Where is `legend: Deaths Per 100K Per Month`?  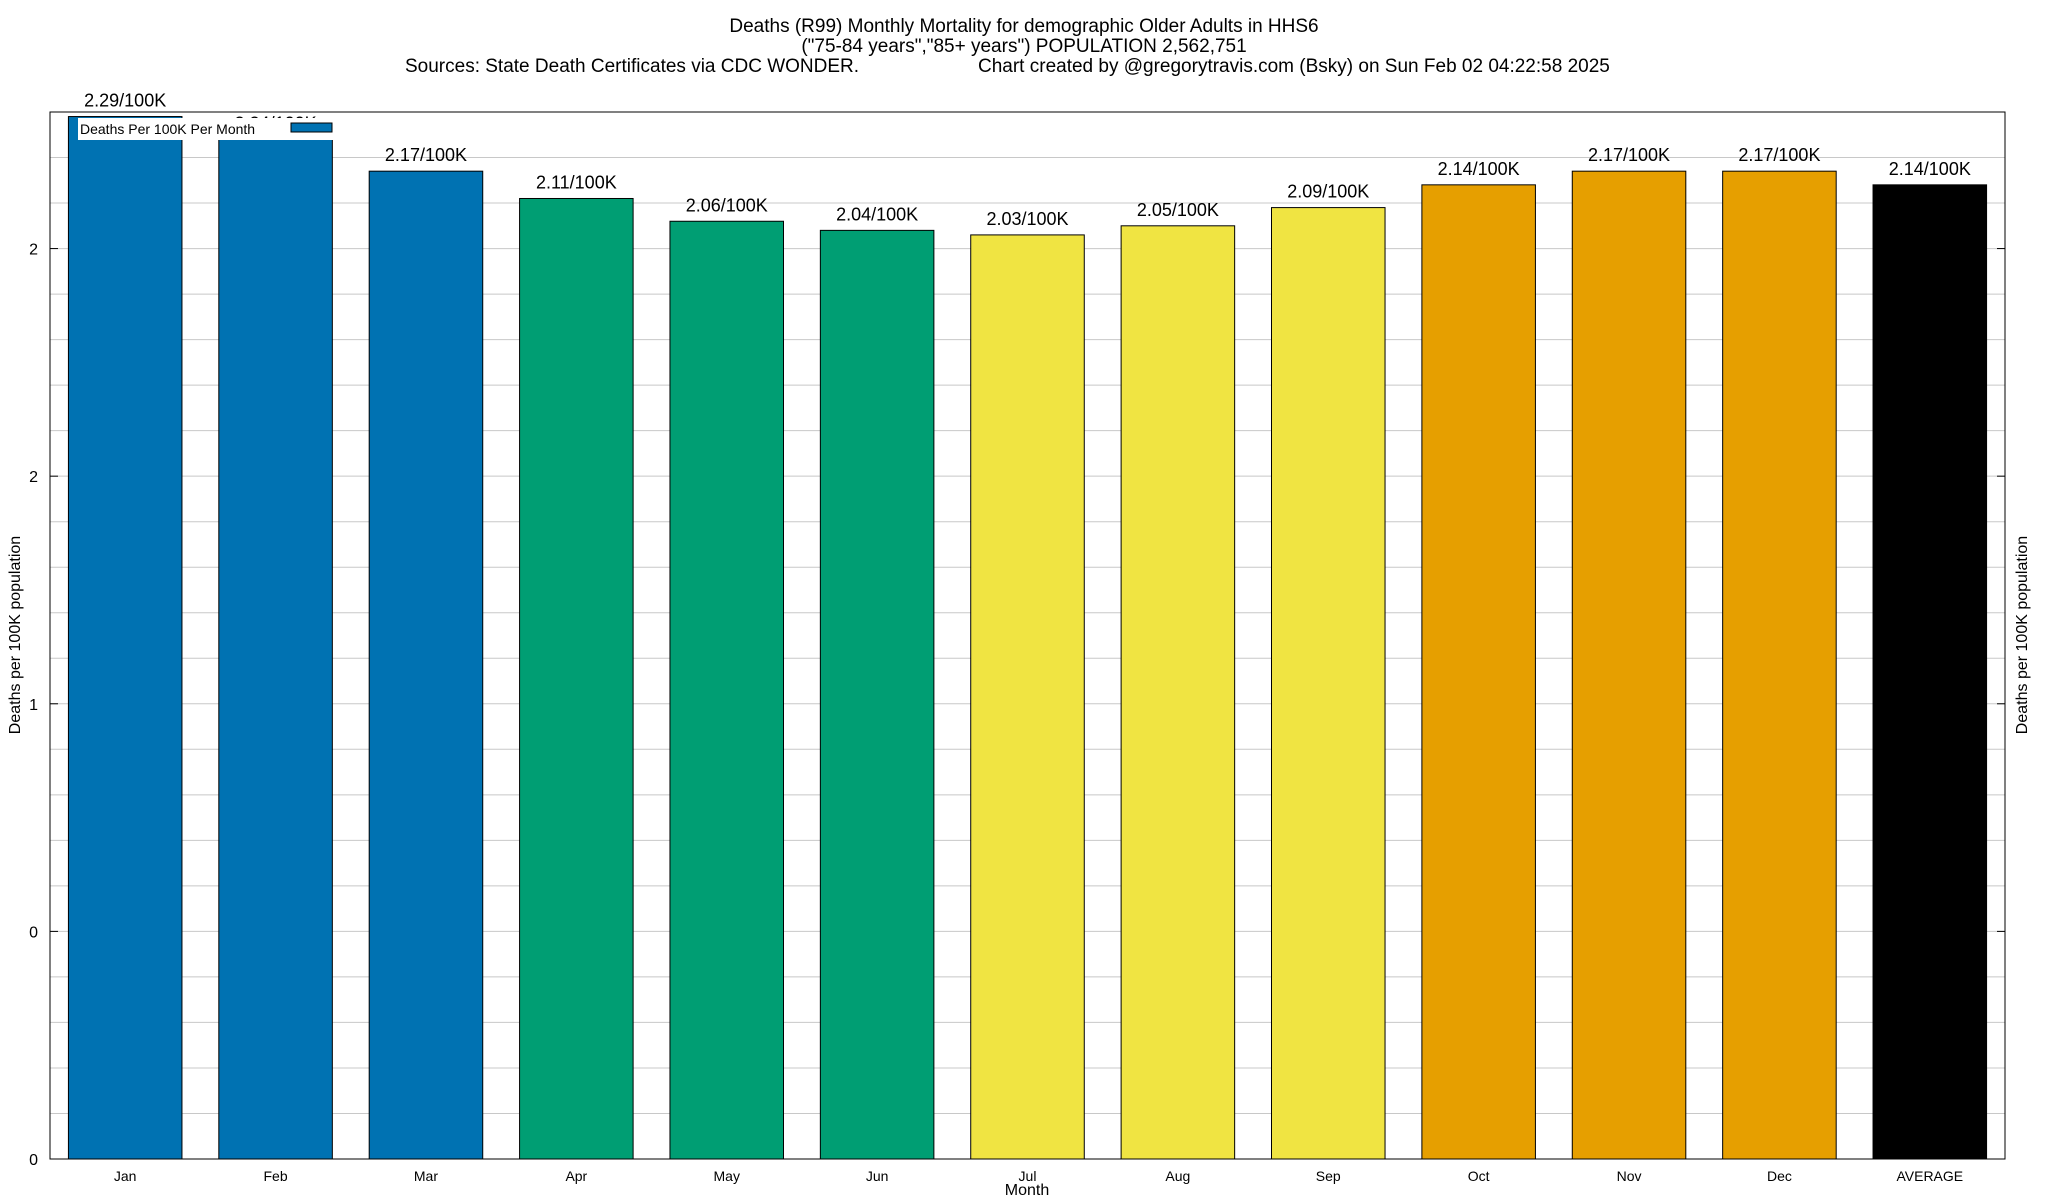 legend: Deaths Per 100K Per Month is located at coordinates (207, 129).